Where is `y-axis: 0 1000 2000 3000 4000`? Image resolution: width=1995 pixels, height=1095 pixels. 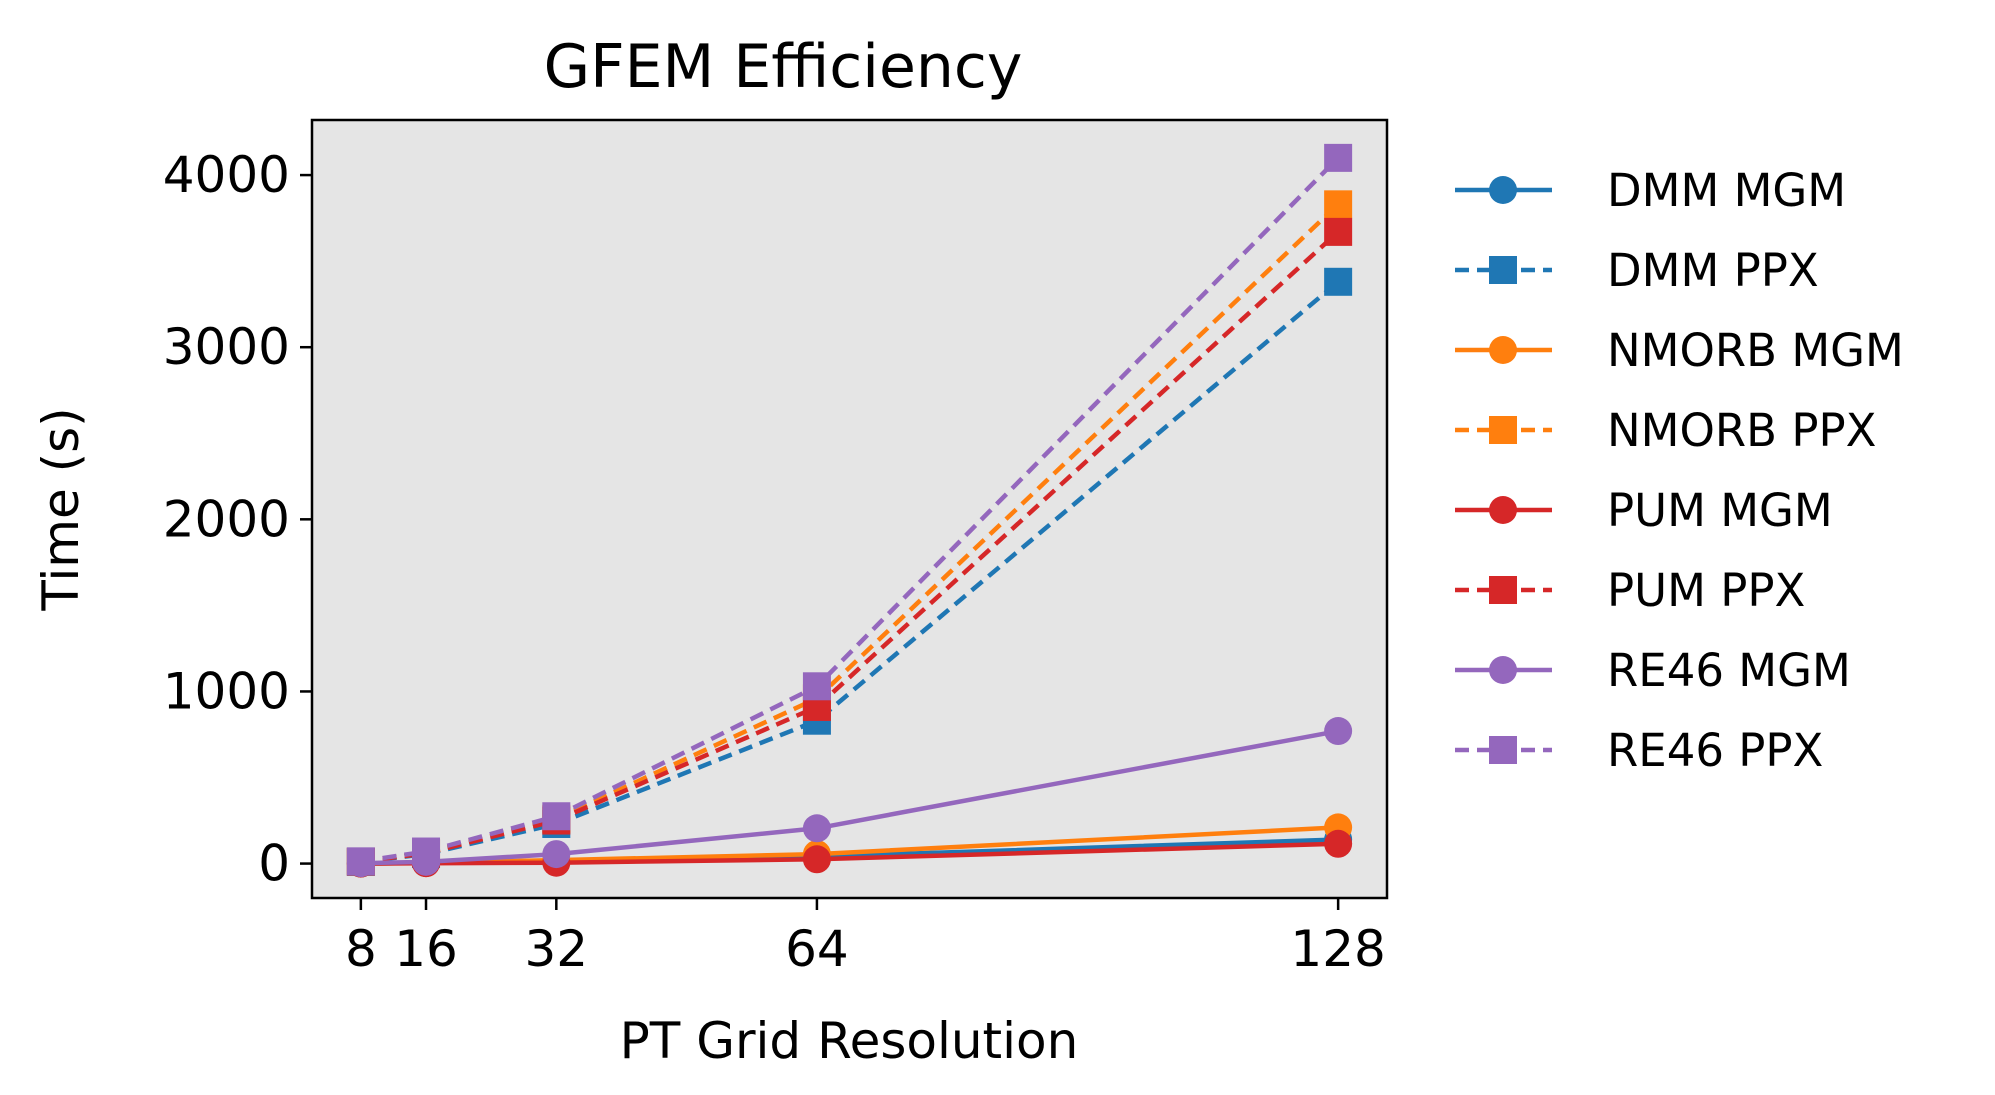
y-axis: 0 1000 2000 3000 4000 is located at coordinates (237, 519).